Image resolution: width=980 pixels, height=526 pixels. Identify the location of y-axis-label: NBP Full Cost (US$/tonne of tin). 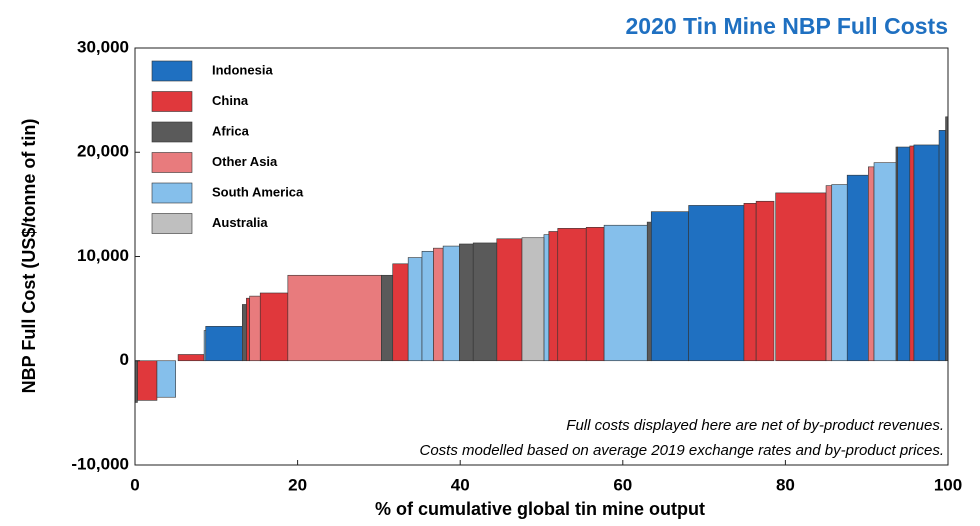
(29, 256).